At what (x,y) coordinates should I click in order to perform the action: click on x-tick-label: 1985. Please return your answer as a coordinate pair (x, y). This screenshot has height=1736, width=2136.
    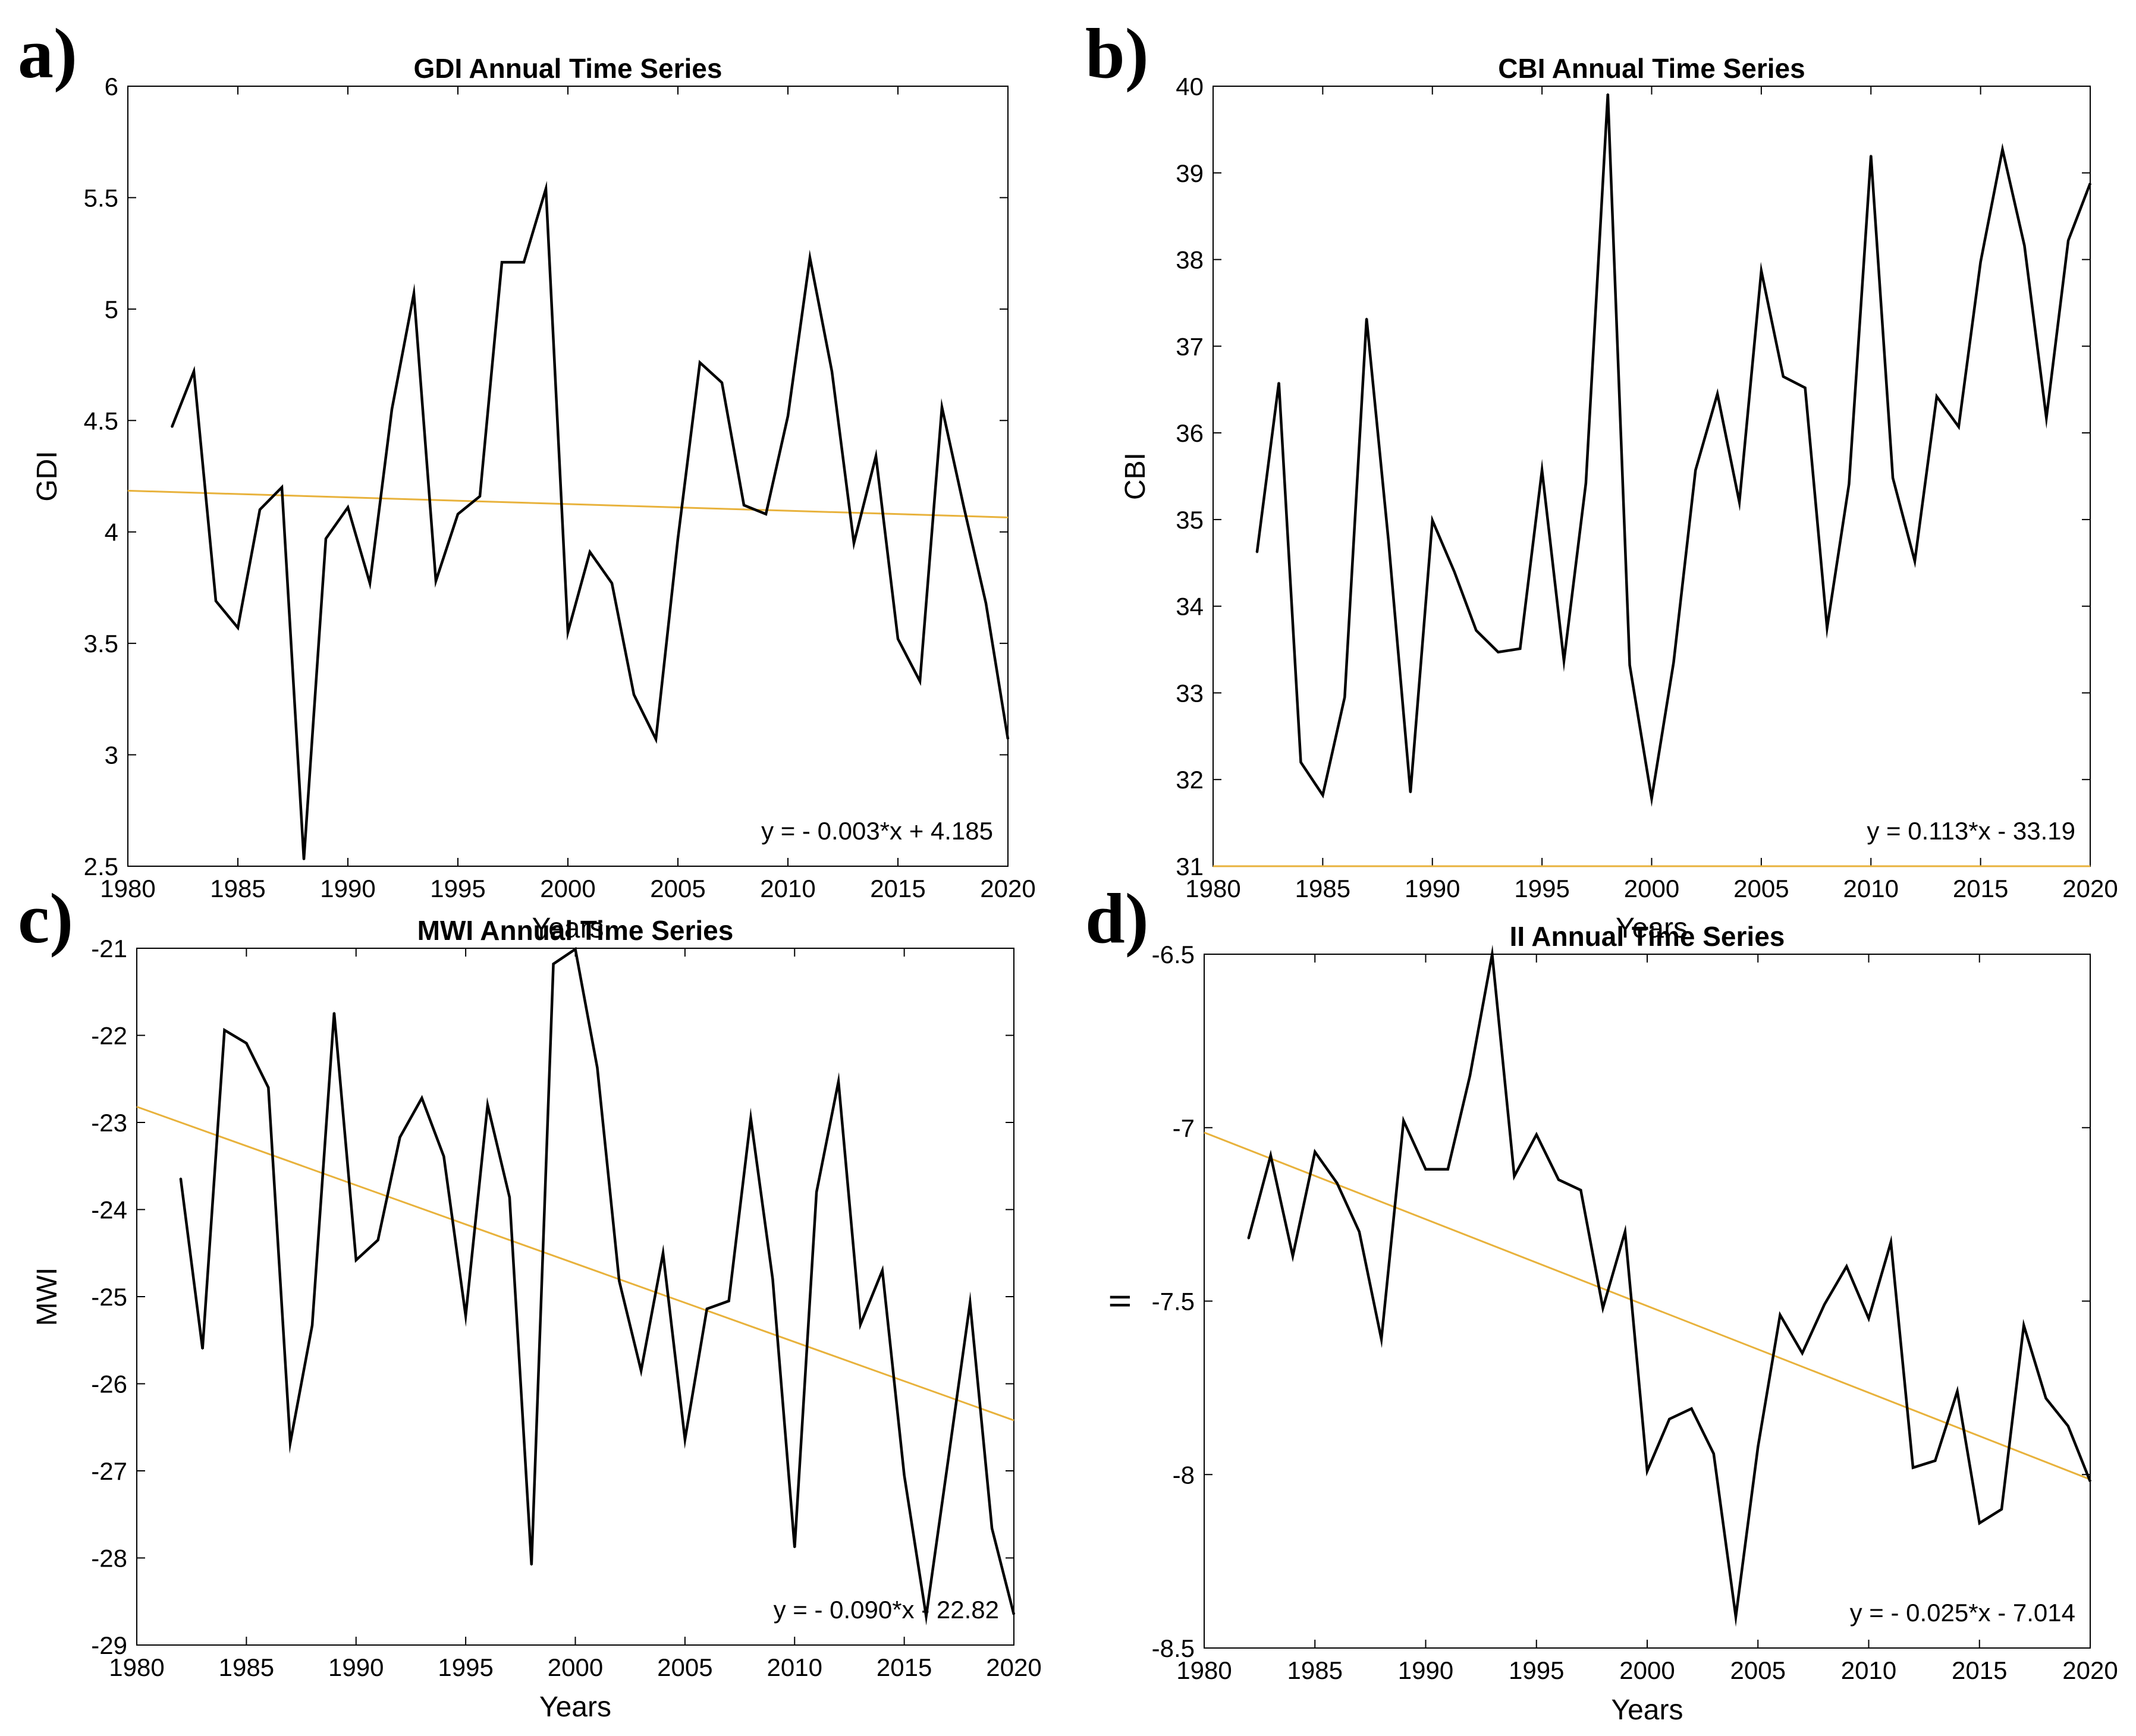
    Looking at the image, I should click on (237, 888).